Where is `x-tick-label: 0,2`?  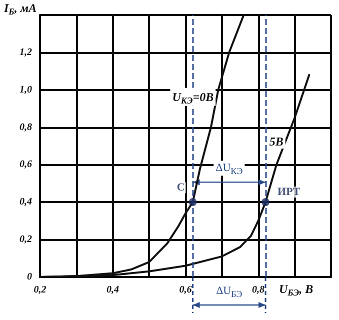
x-tick-label: 0,2 is located at coordinates (40, 290).